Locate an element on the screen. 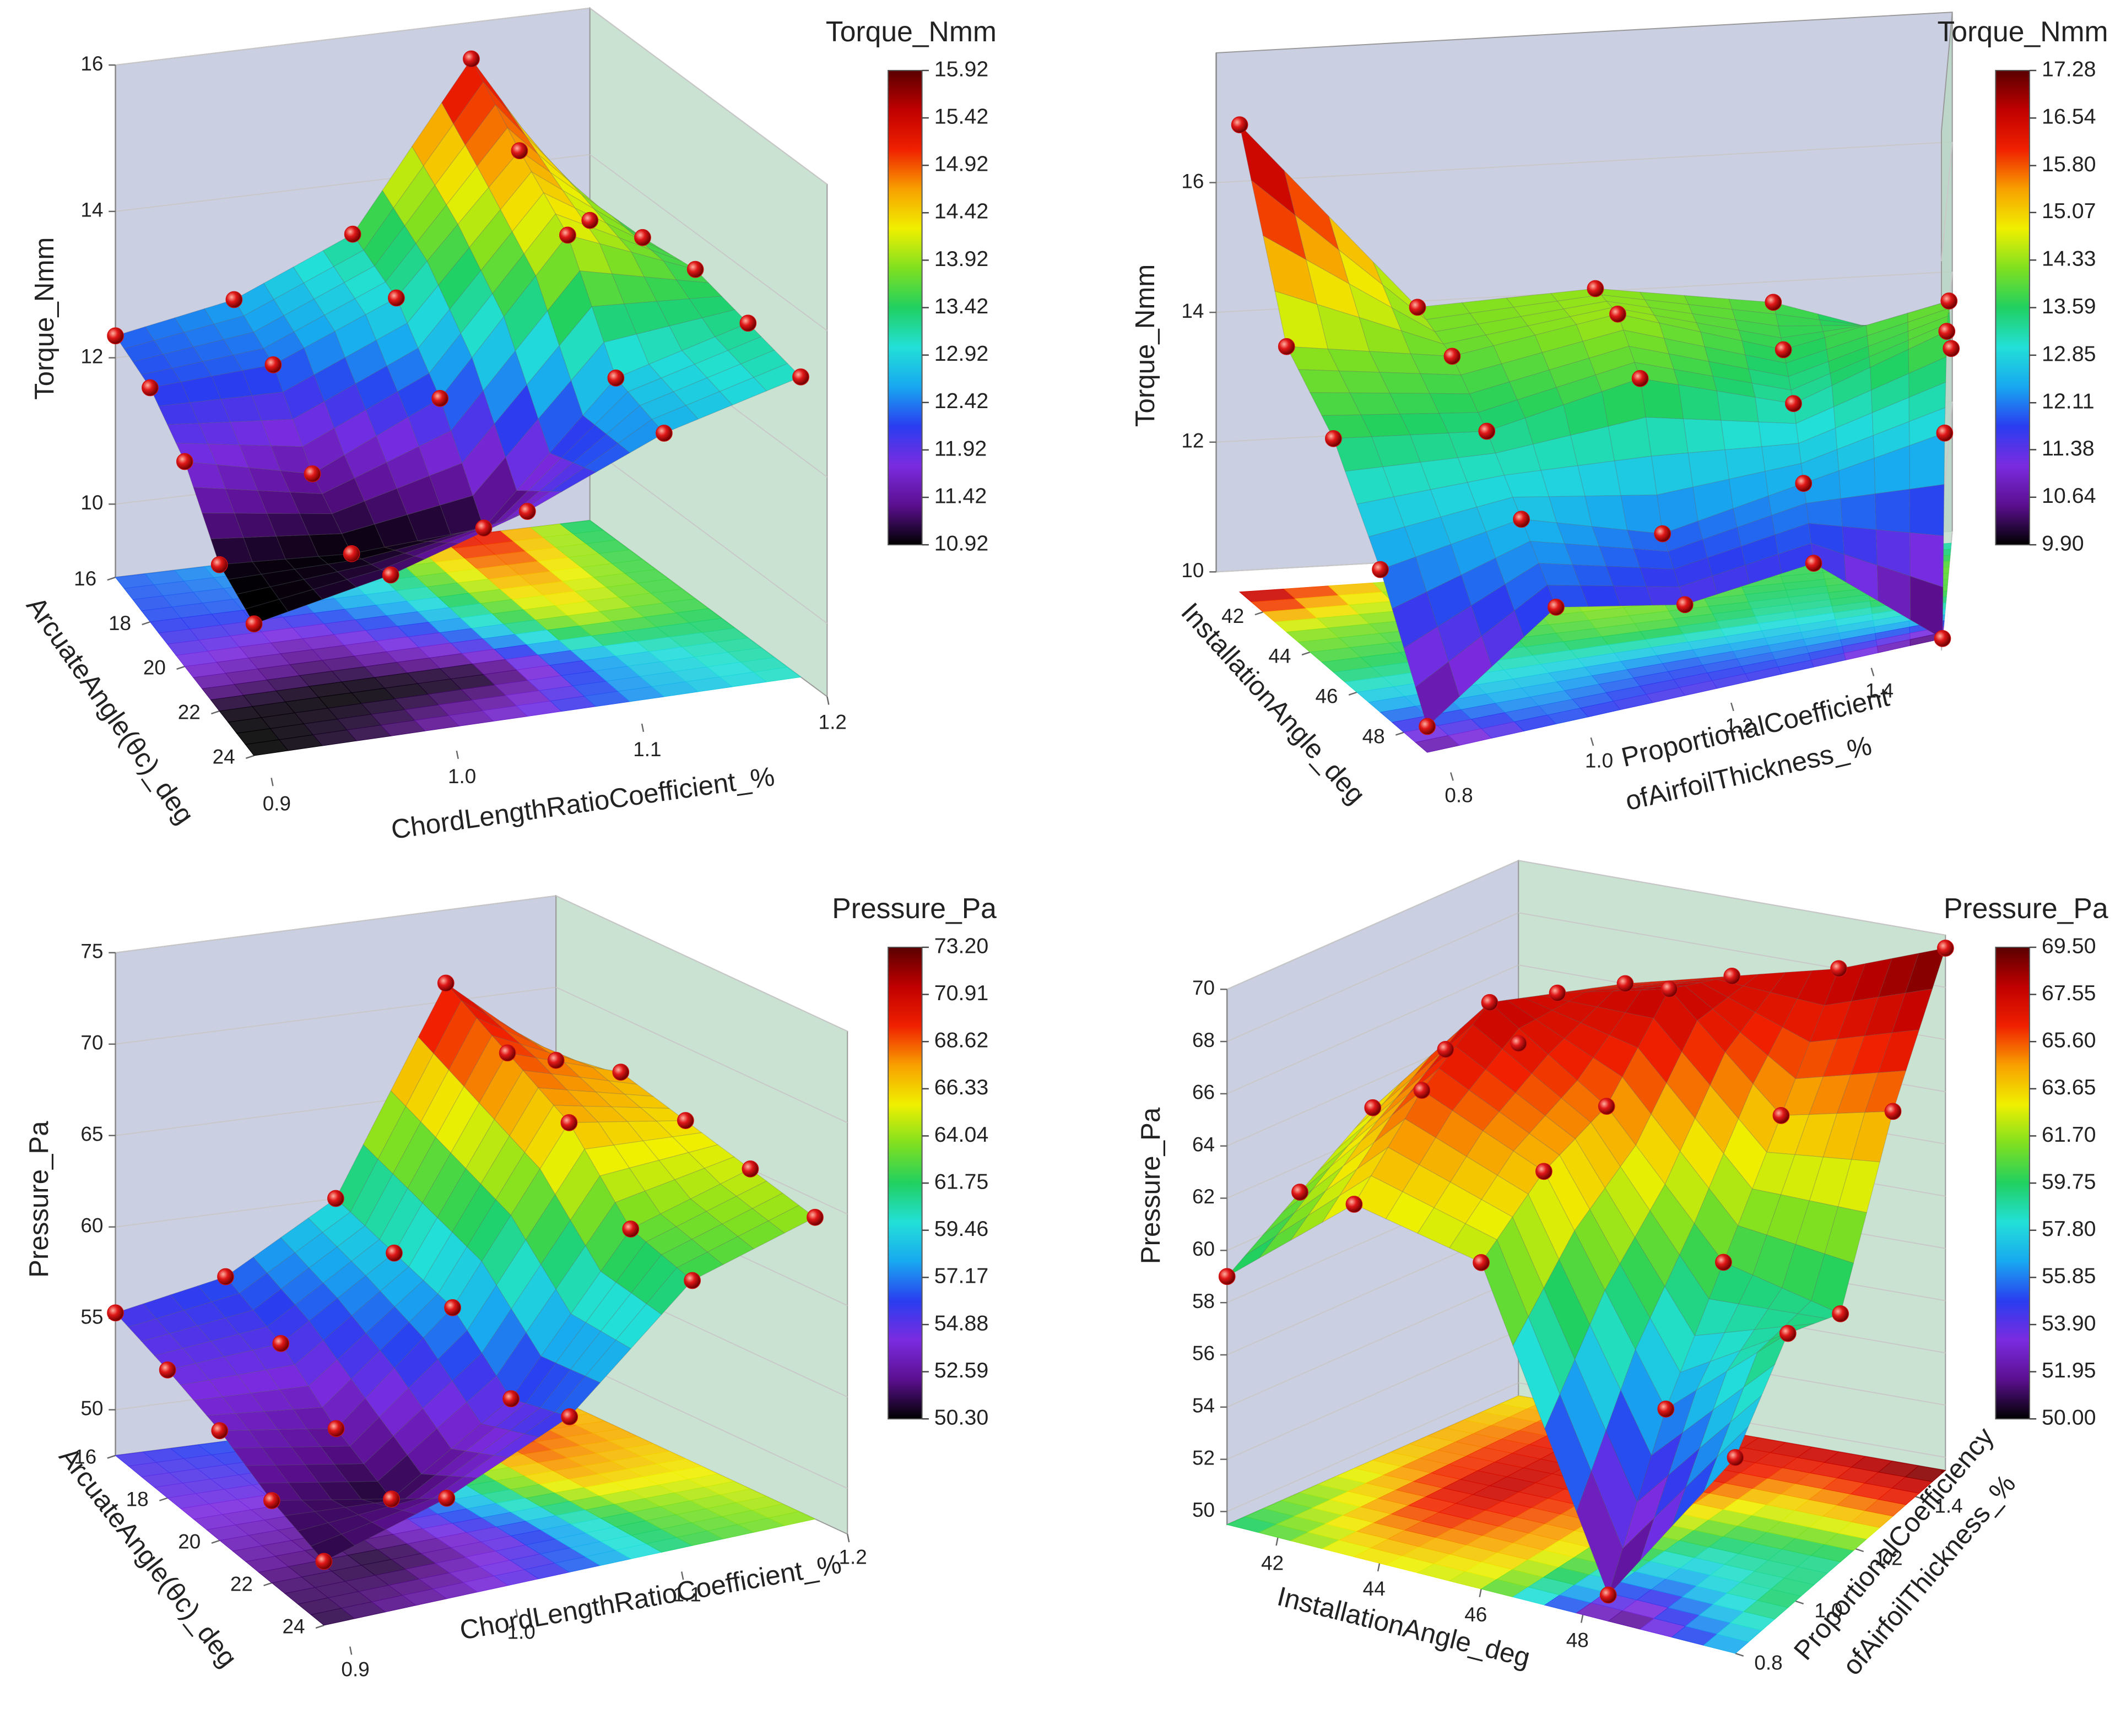 Image resolution: width=2126 pixels, height=1736 pixels. y-tick-label: 42 is located at coordinates (1232, 616).